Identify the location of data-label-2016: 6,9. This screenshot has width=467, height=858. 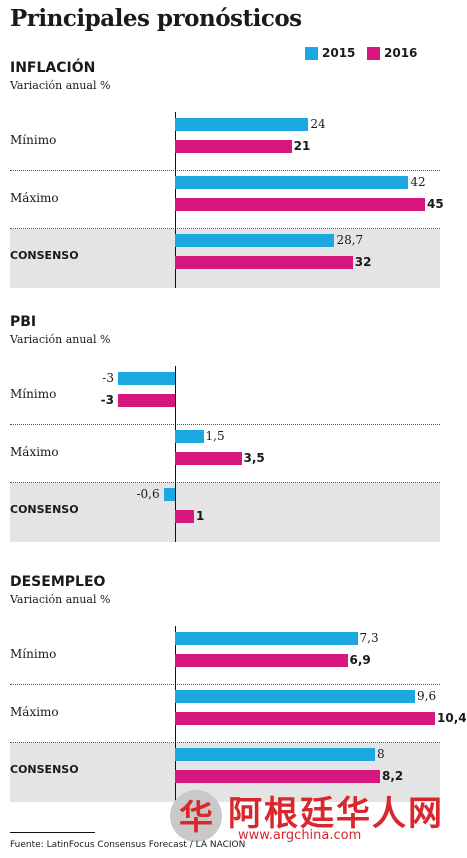
(360, 660).